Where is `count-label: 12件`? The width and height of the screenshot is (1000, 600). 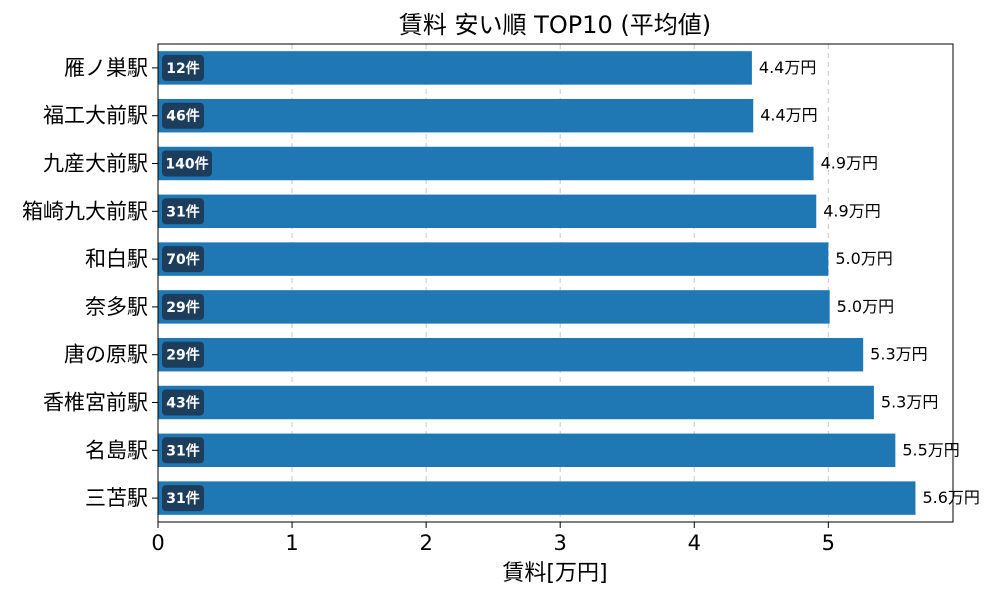
count-label: 12件 is located at coordinates (182, 68).